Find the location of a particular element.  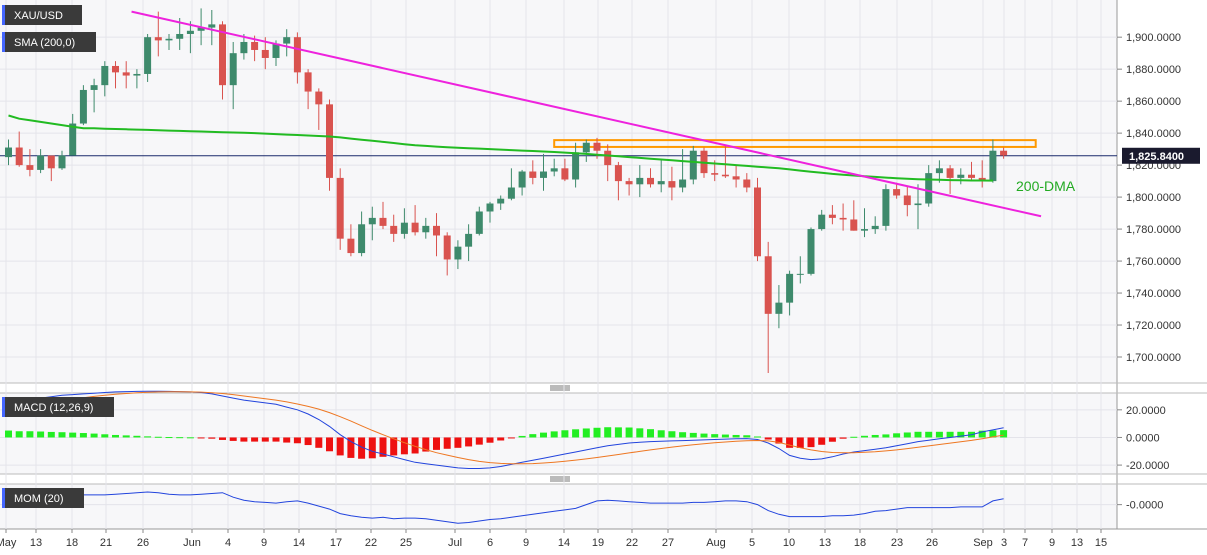

x-tick-label: Jul is located at coordinates (455, 543).